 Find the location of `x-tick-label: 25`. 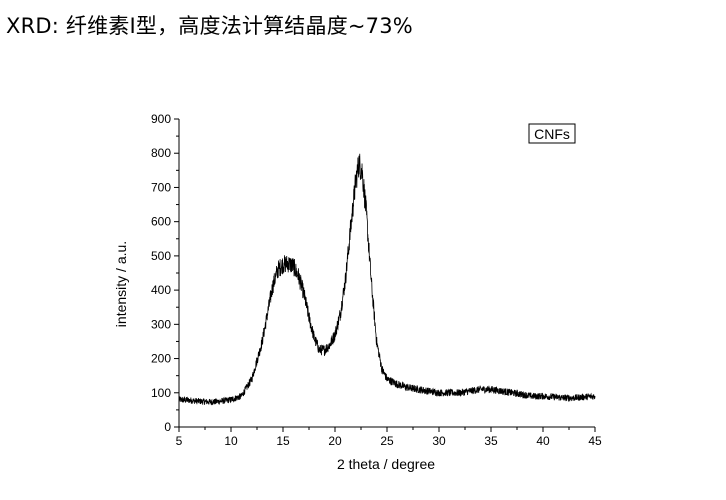

x-tick-label: 25 is located at coordinates (387, 441).